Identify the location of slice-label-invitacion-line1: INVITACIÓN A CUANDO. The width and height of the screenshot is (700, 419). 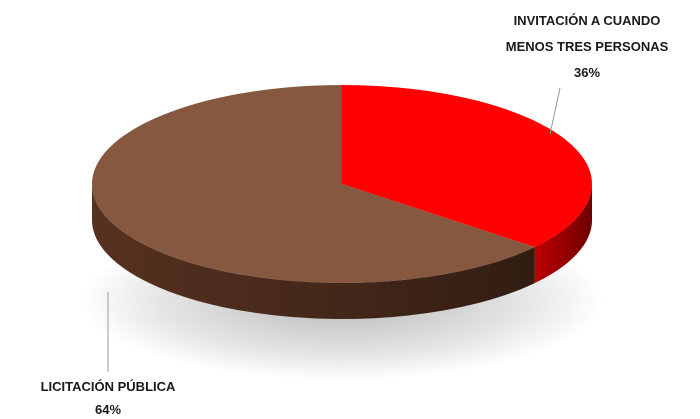
(587, 20).